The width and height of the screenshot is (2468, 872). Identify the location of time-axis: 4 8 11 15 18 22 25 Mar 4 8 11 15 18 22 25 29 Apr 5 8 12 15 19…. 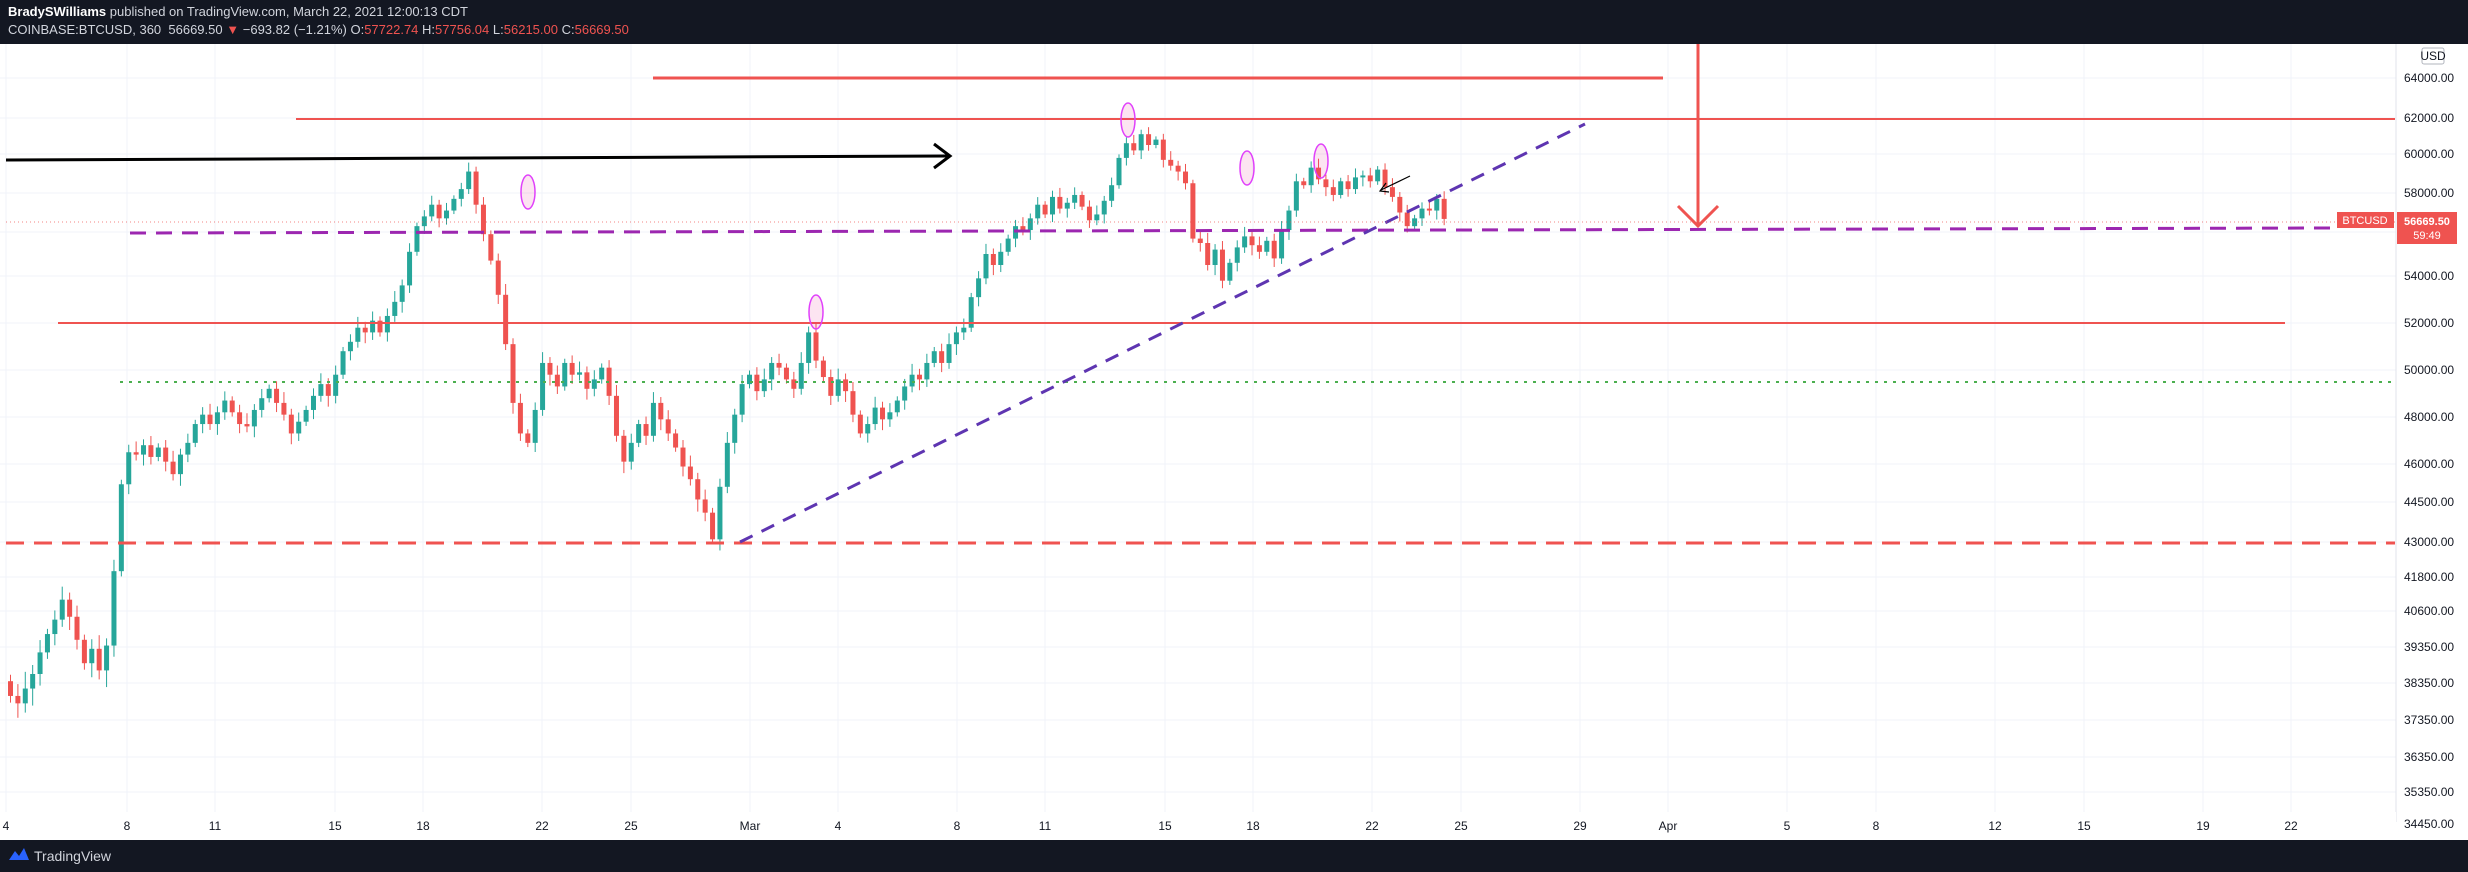
(1198, 826).